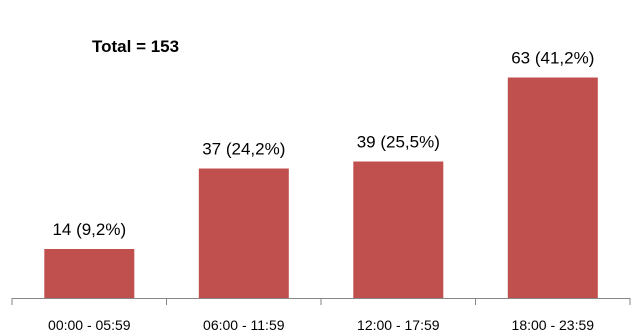 This screenshot has width=637, height=336. Describe the element at coordinates (89, 325) in the screenshot. I see `x-tick-label-0: 00:00 - 05:59` at that location.